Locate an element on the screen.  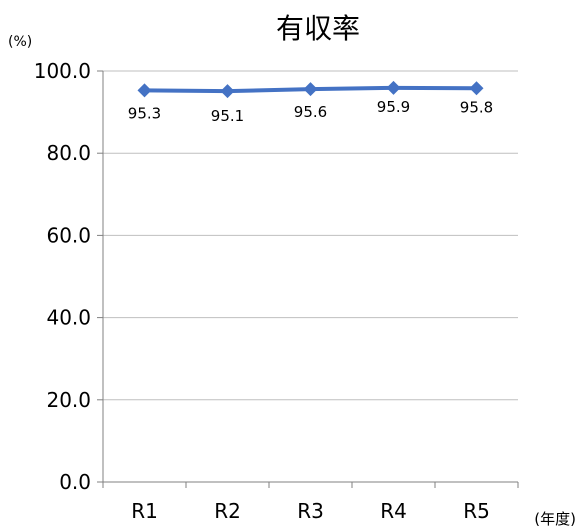
y-tick-label: 80.0 is located at coordinates (68, 153).